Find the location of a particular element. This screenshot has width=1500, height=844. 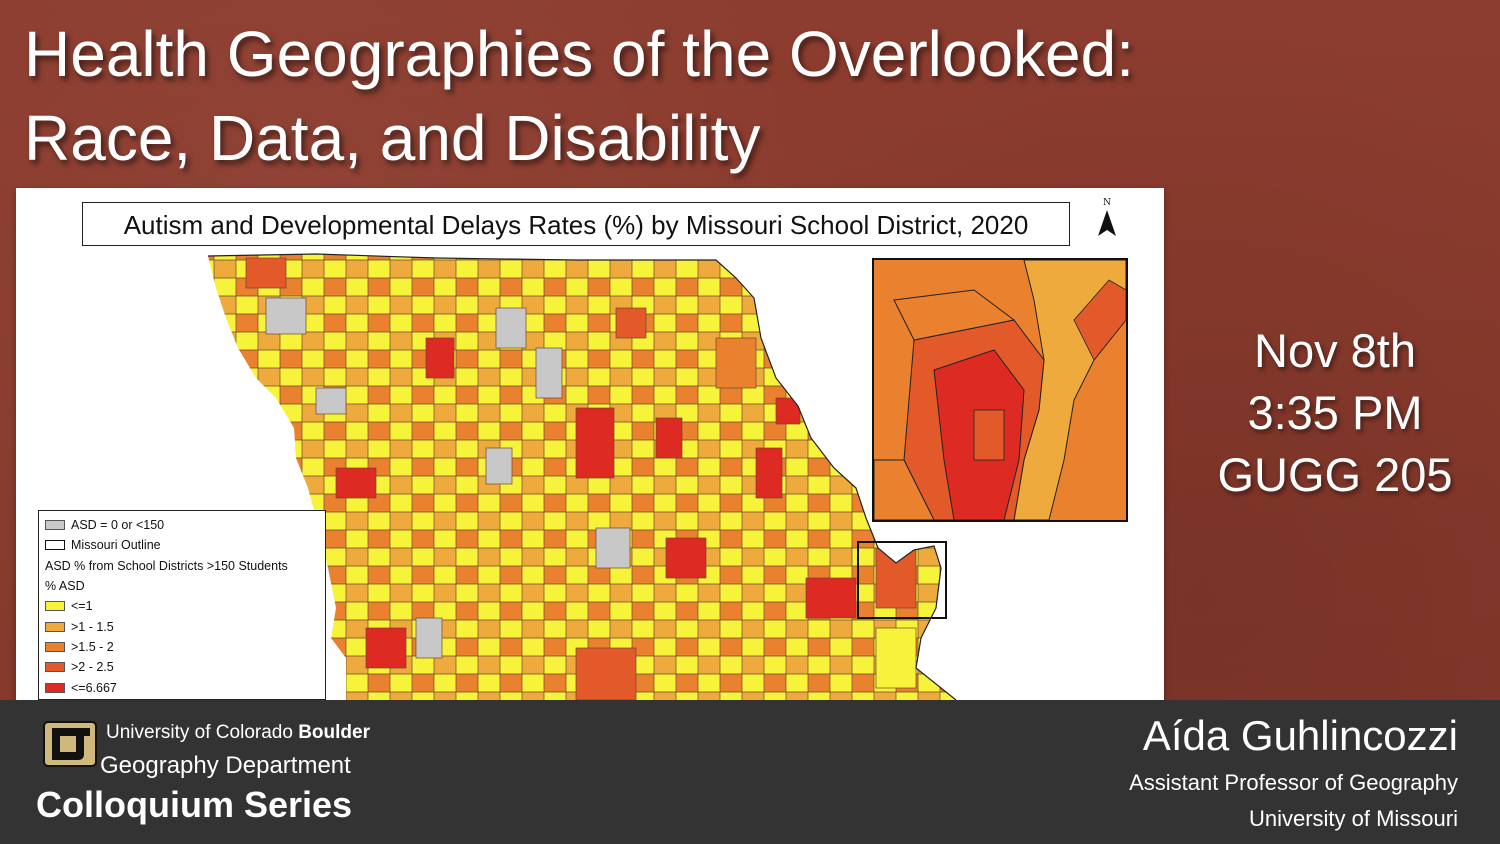

north-arrow-icon: N is located at coordinates (1107, 222).